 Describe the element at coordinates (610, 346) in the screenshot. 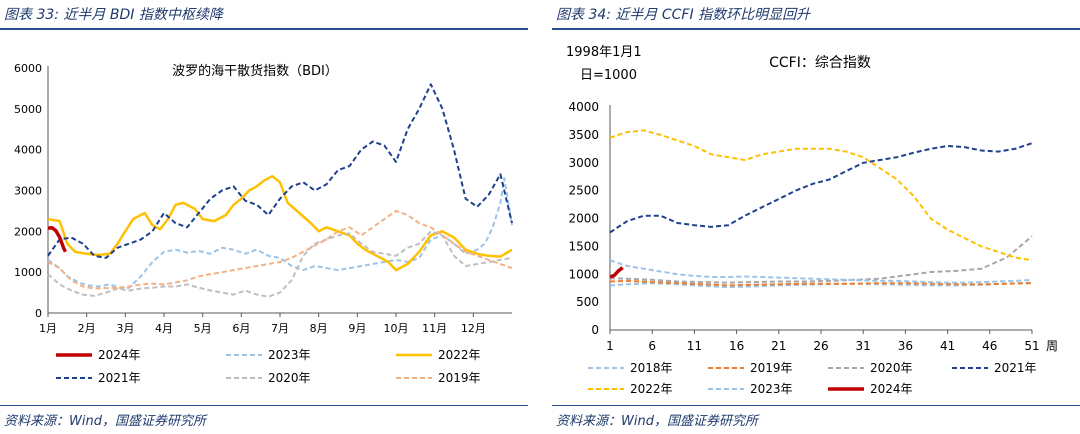

I see `x-tick-label: 1` at that location.